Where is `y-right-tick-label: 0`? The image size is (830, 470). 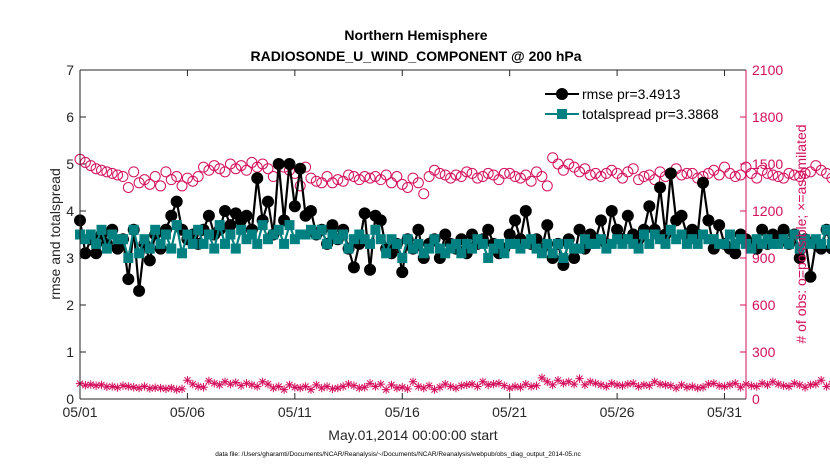
y-right-tick-label: 0 is located at coordinates (756, 399).